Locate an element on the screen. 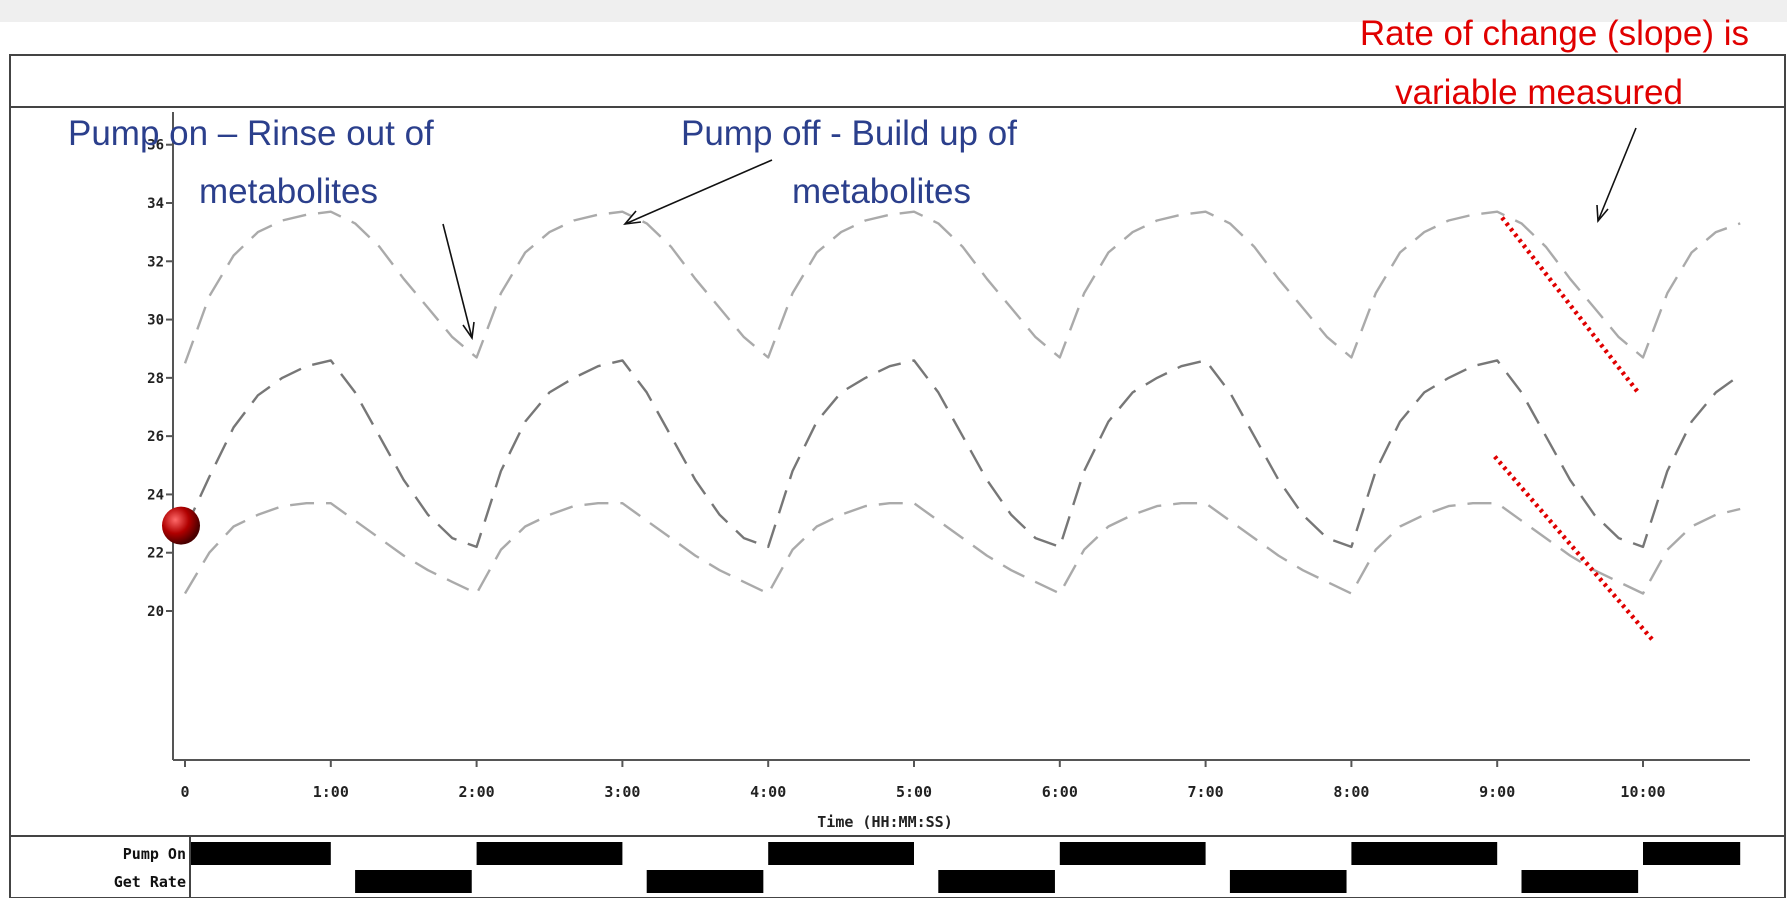  pump-off-annotation-line1: Pump off - Build up of is located at coordinates (849, 133).